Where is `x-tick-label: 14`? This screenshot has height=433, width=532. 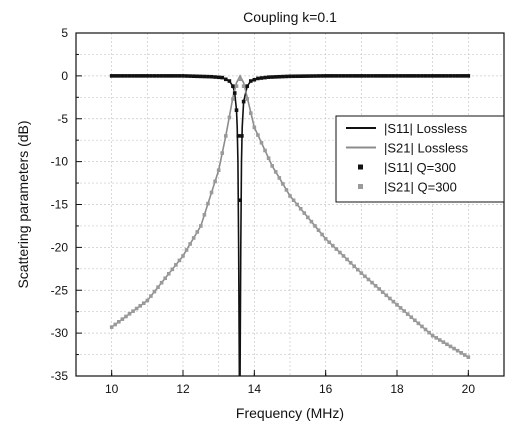
x-tick-label: 14 is located at coordinates (255, 389).